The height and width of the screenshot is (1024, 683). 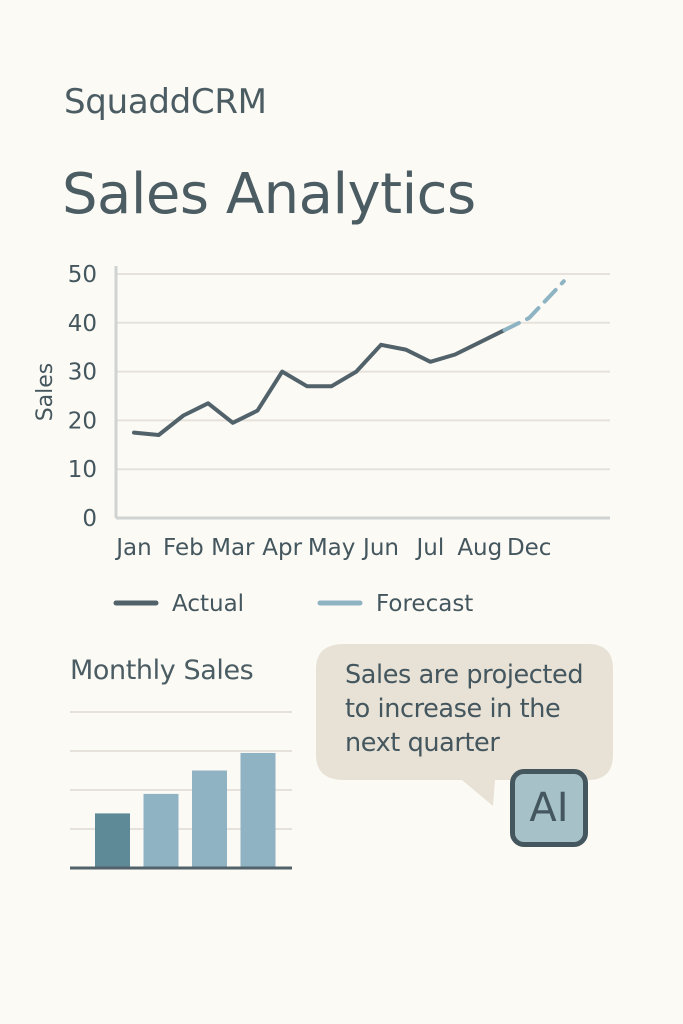 I want to click on y-tick-label: 0, so click(x=89, y=519).